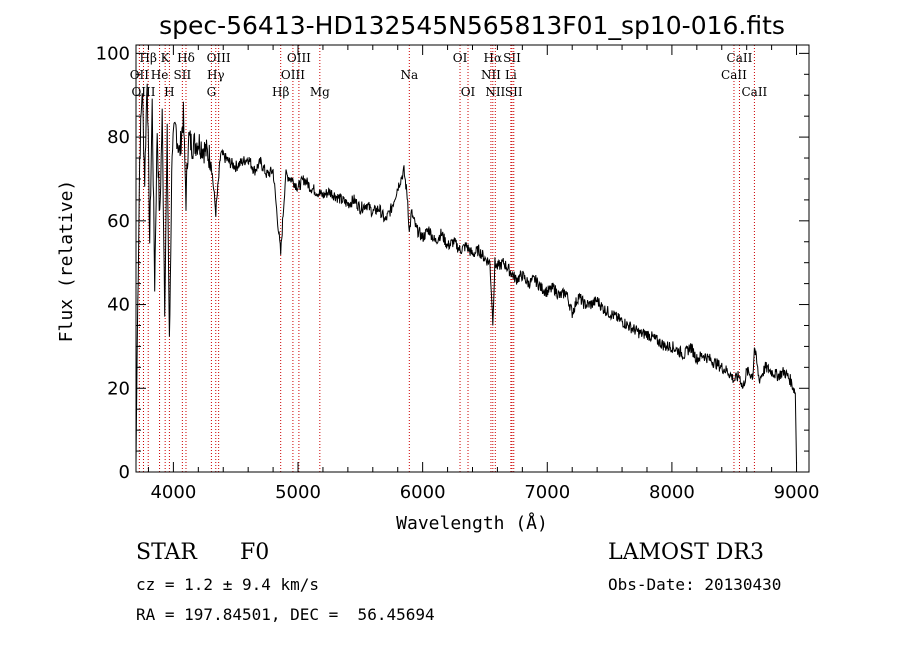 Image resolution: width=900 pixels, height=649 pixels. I want to click on spectral-line-label: K, so click(166, 58).